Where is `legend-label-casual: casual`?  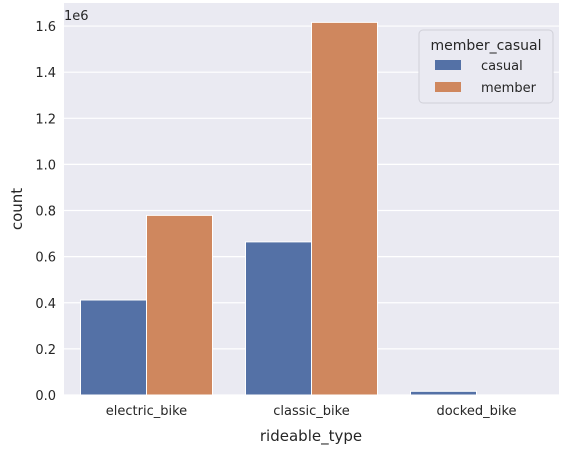 legend-label-casual: casual is located at coordinates (502, 66).